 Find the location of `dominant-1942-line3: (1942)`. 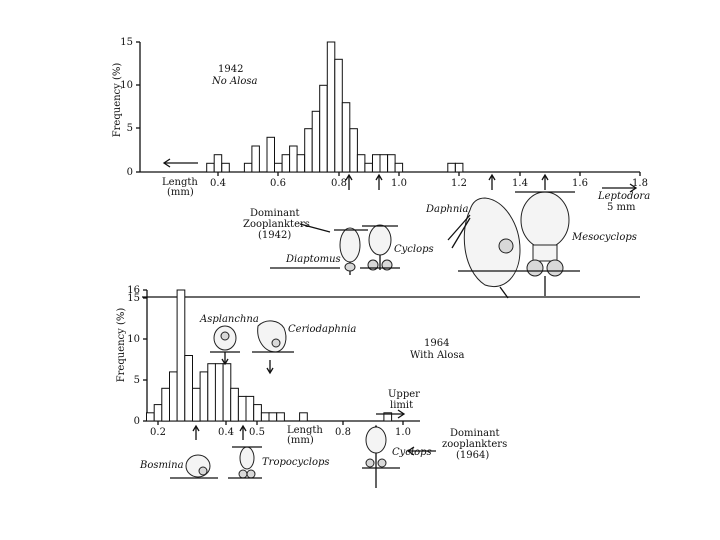

dominant-1942-line3: (1942) is located at coordinates (274, 235).